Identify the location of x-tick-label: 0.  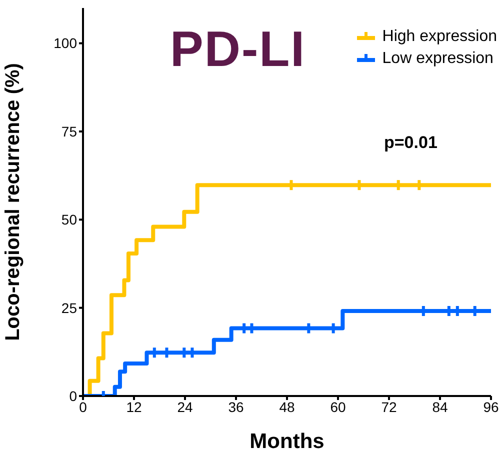
(83, 406).